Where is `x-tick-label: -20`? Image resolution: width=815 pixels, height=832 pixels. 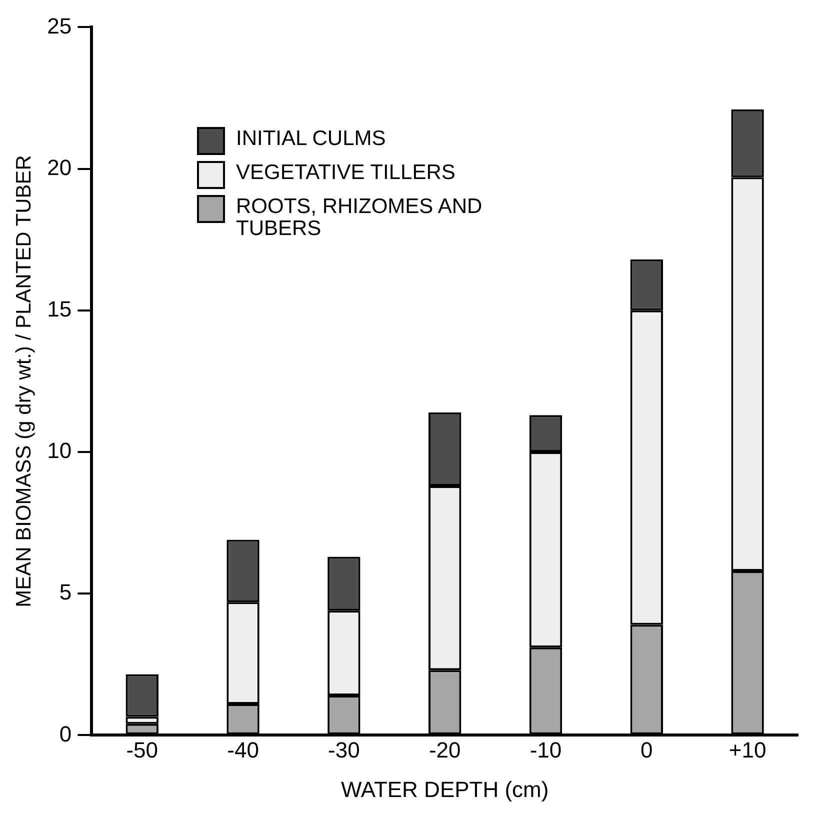 x-tick-label: -20 is located at coordinates (444, 749).